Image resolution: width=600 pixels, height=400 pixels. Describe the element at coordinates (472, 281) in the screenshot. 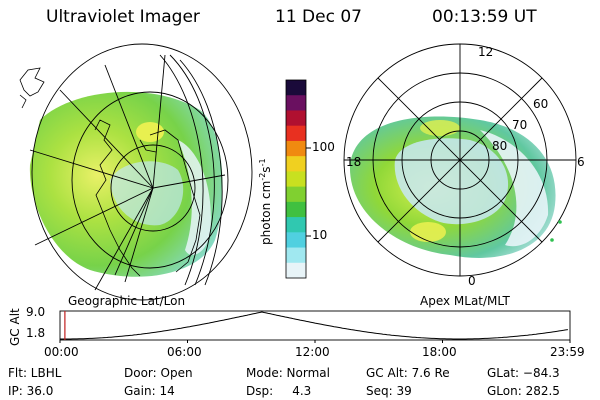

I see `mlt-label-0: 0` at that location.